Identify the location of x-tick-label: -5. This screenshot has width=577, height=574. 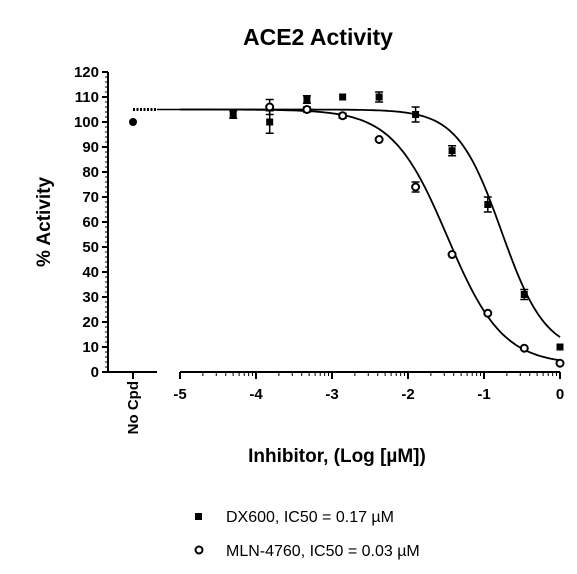
(179, 394).